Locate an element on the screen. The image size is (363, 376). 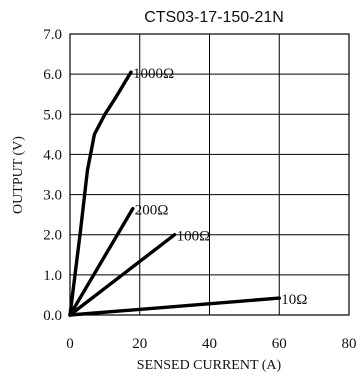
x-tick-label: 80 is located at coordinates (349, 344).